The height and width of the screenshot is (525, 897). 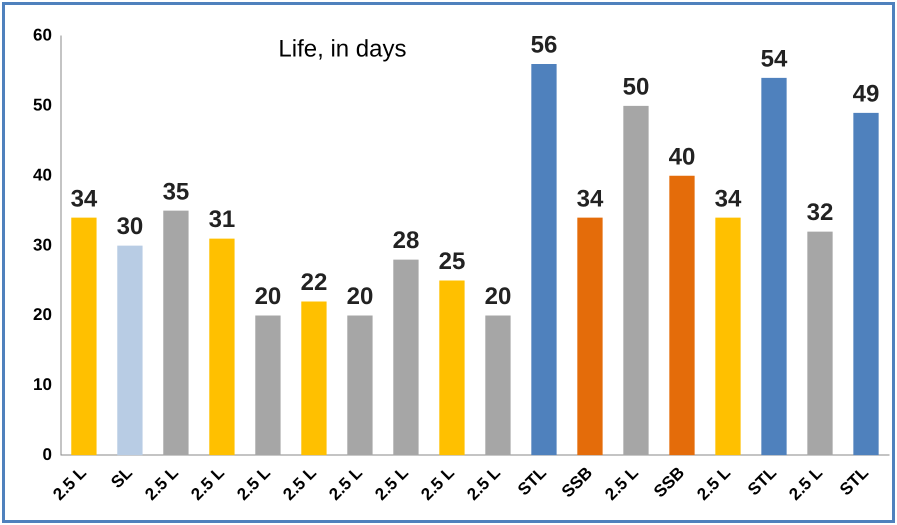 I want to click on chart-title: Life, in days, so click(x=342, y=49).